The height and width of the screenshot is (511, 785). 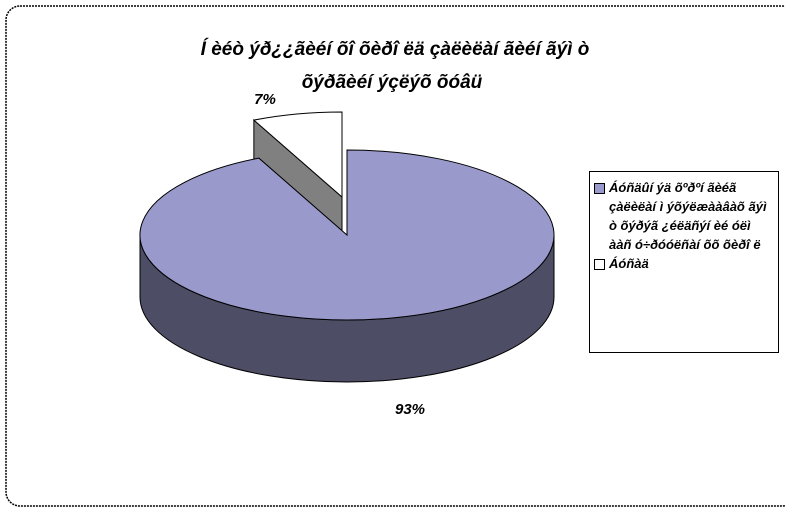 What do you see at coordinates (410, 409) in the screenshot?
I see `data-label: 93%` at bounding box center [410, 409].